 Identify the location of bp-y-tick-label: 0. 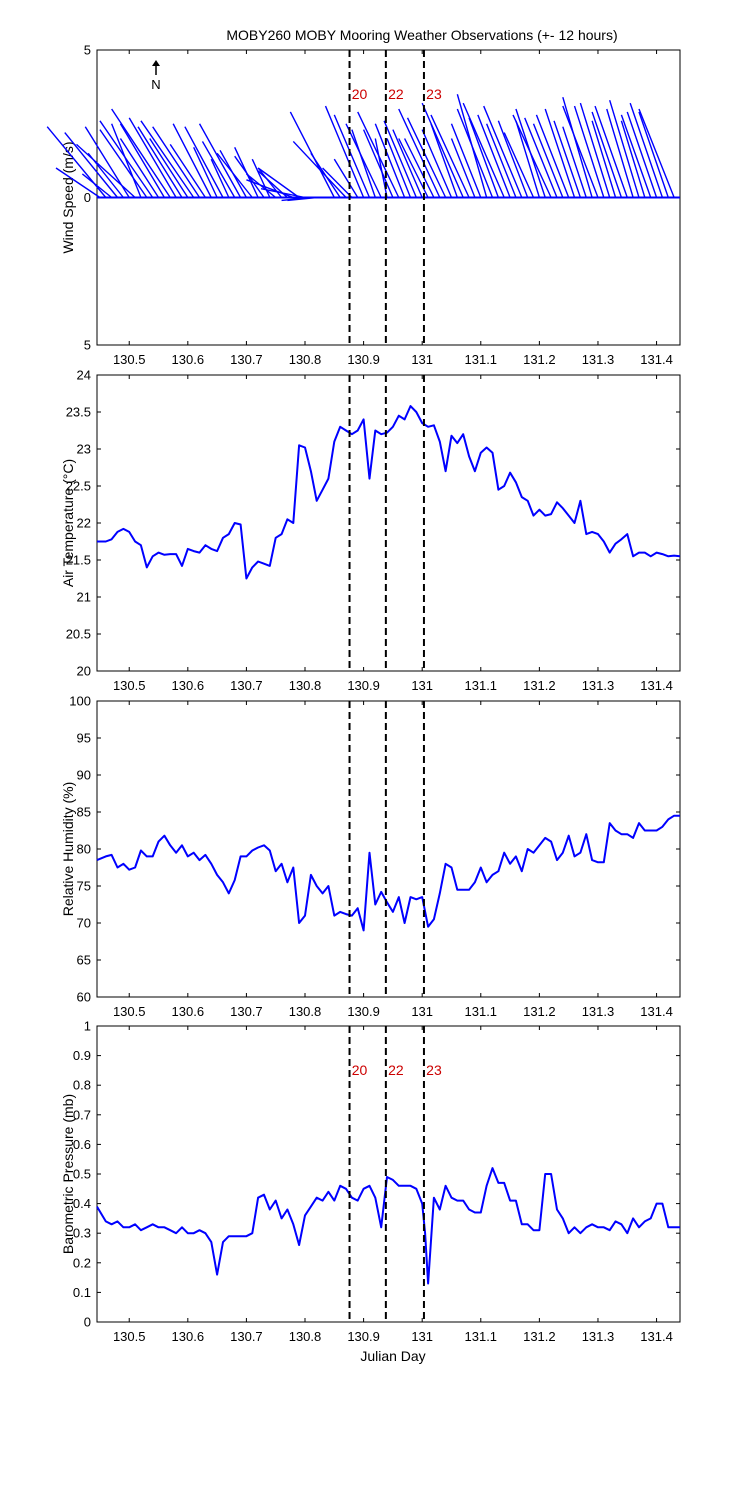
(87, 1322).